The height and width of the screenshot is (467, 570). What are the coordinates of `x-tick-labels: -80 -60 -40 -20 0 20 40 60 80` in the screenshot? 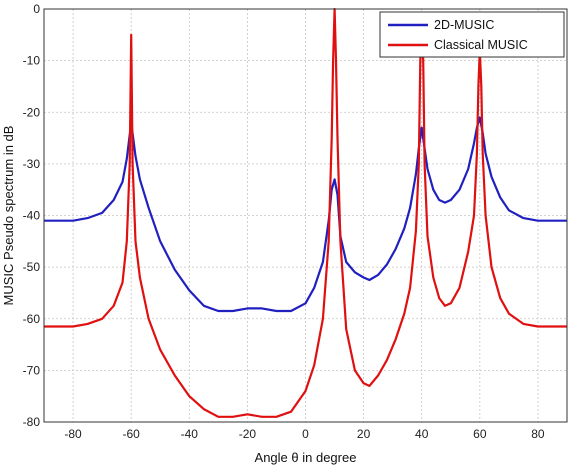 It's located at (304, 434).